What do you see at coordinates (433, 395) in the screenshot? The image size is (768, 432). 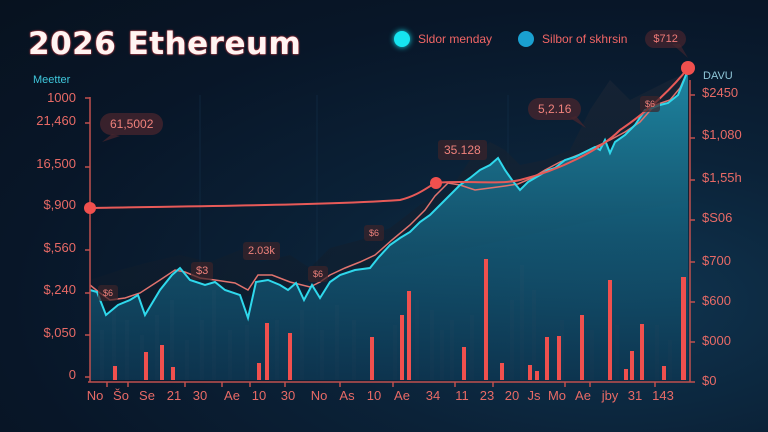 I see `x-axis-tick: 34` at bounding box center [433, 395].